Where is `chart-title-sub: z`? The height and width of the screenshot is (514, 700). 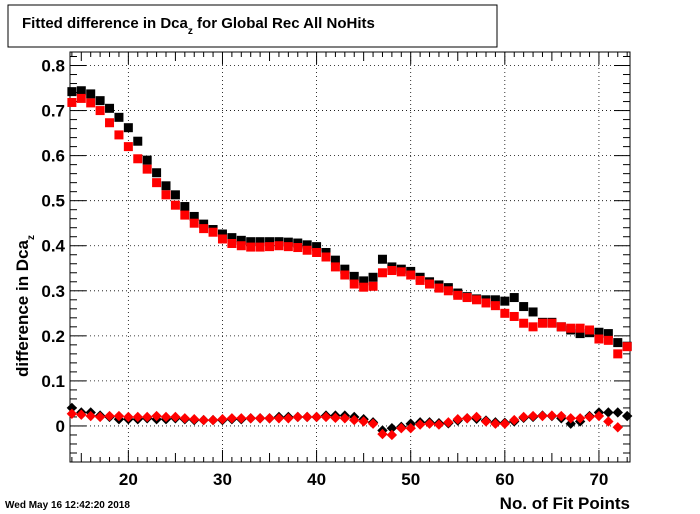
chart-title-sub: z is located at coordinates (190, 31).